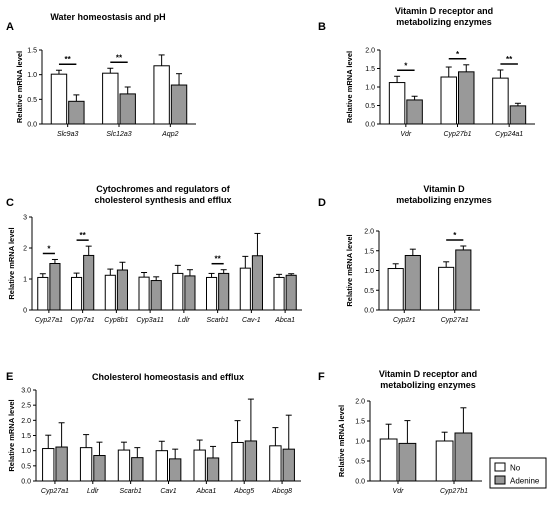  What do you see at coordinates (116, 320) in the screenshot?
I see `category-label: Cyp8b1` at bounding box center [116, 320].